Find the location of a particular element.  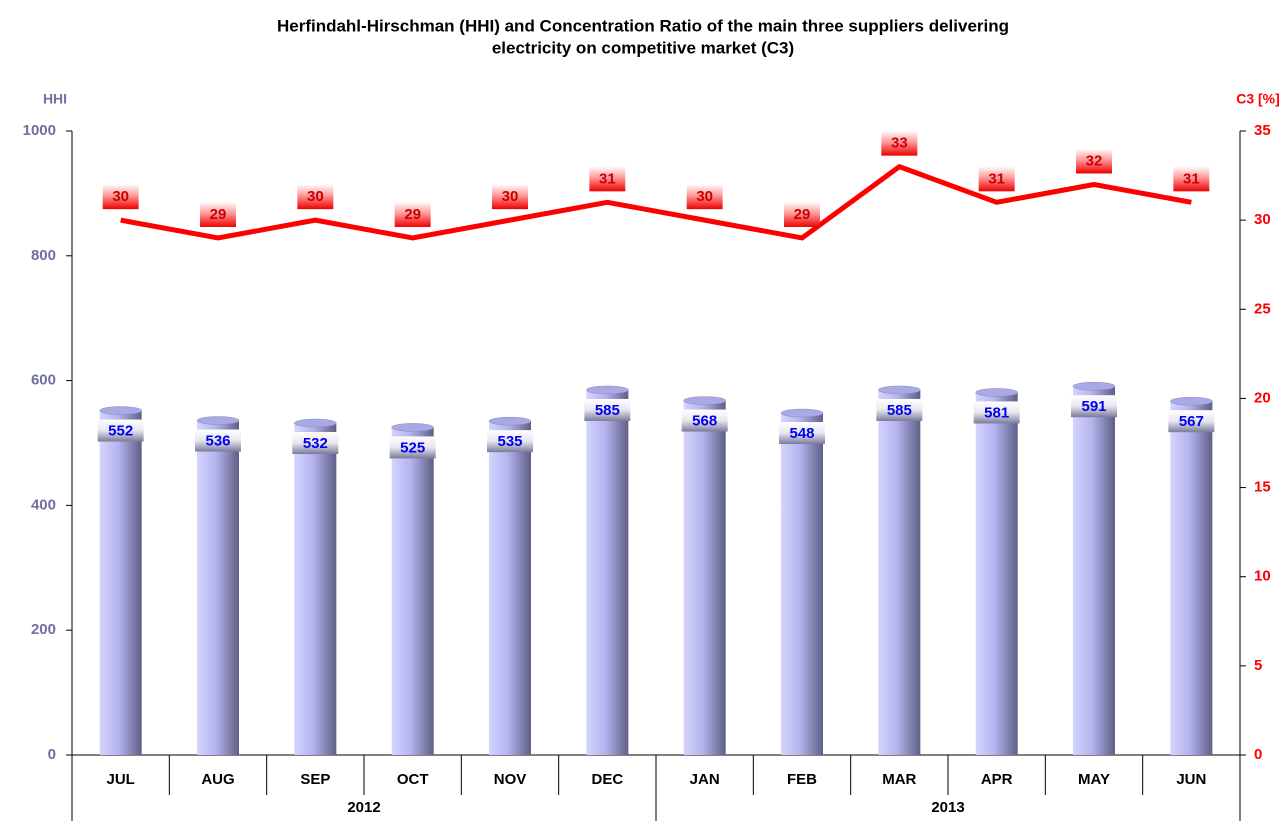

x-tick-label: DEC is located at coordinates (607, 779).